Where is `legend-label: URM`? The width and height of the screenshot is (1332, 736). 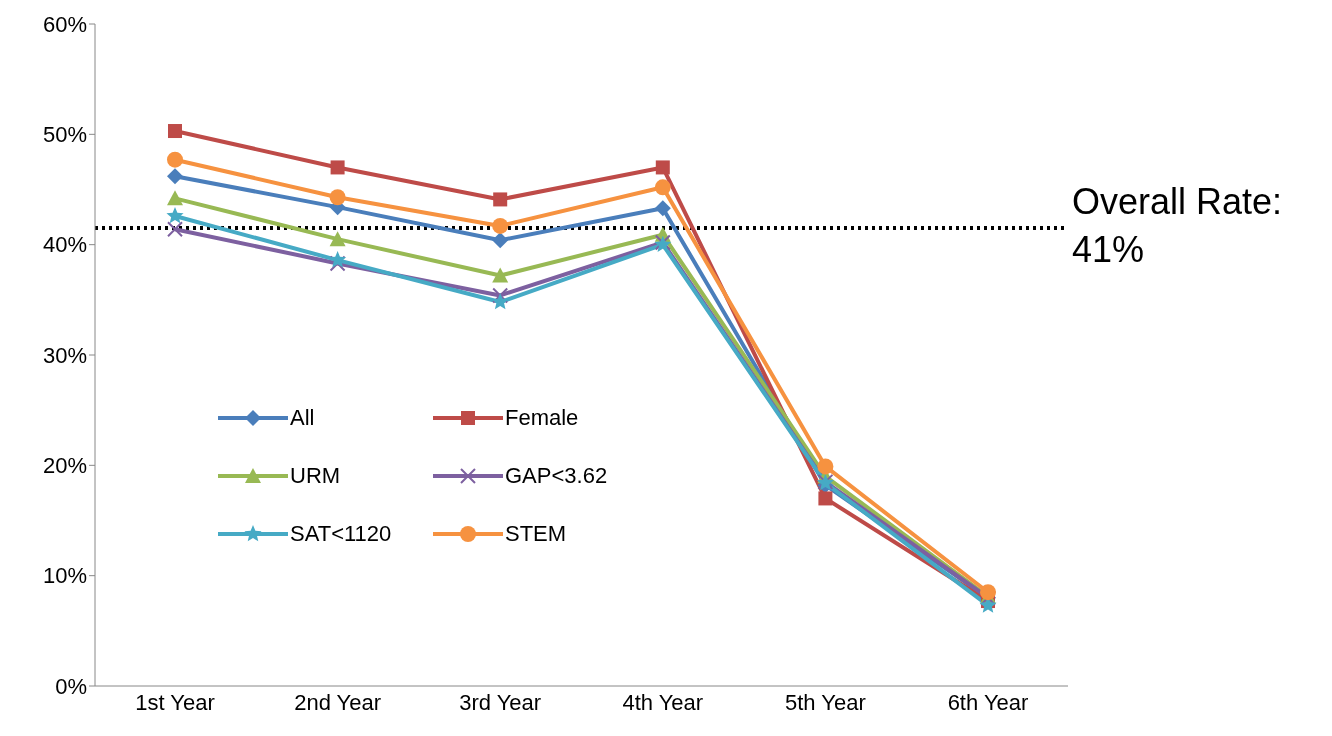
legend-label: URM is located at coordinates (315, 476).